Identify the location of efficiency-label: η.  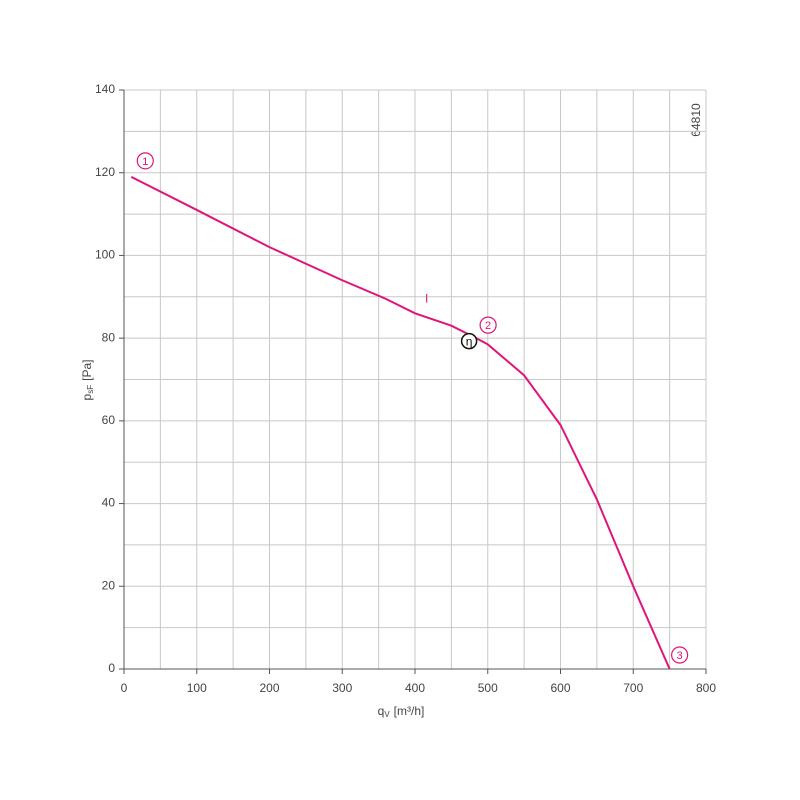
(469, 341).